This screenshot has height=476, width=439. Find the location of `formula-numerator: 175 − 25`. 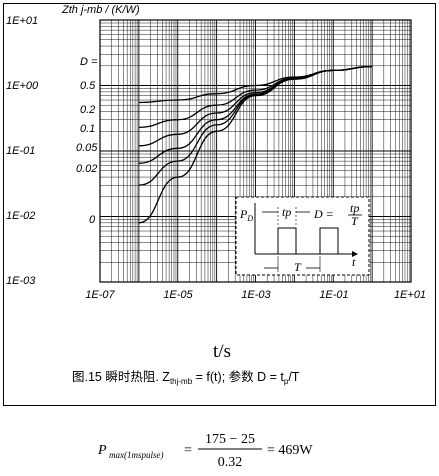

formula-numerator: 175 − 25 is located at coordinates (230, 439).